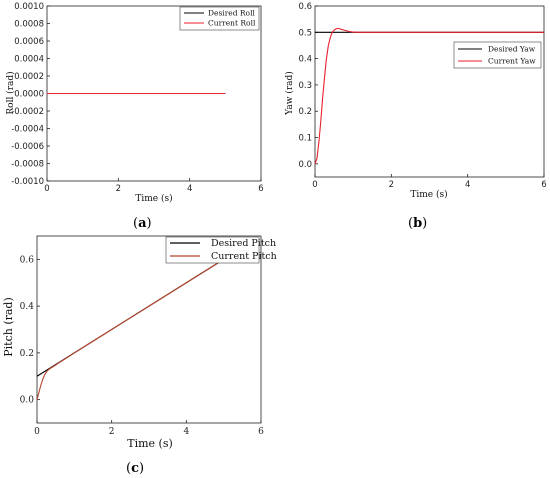  Describe the element at coordinates (289, 93) in the screenshot. I see `yaw-y-axis-label: Yaw (rad)` at that location.